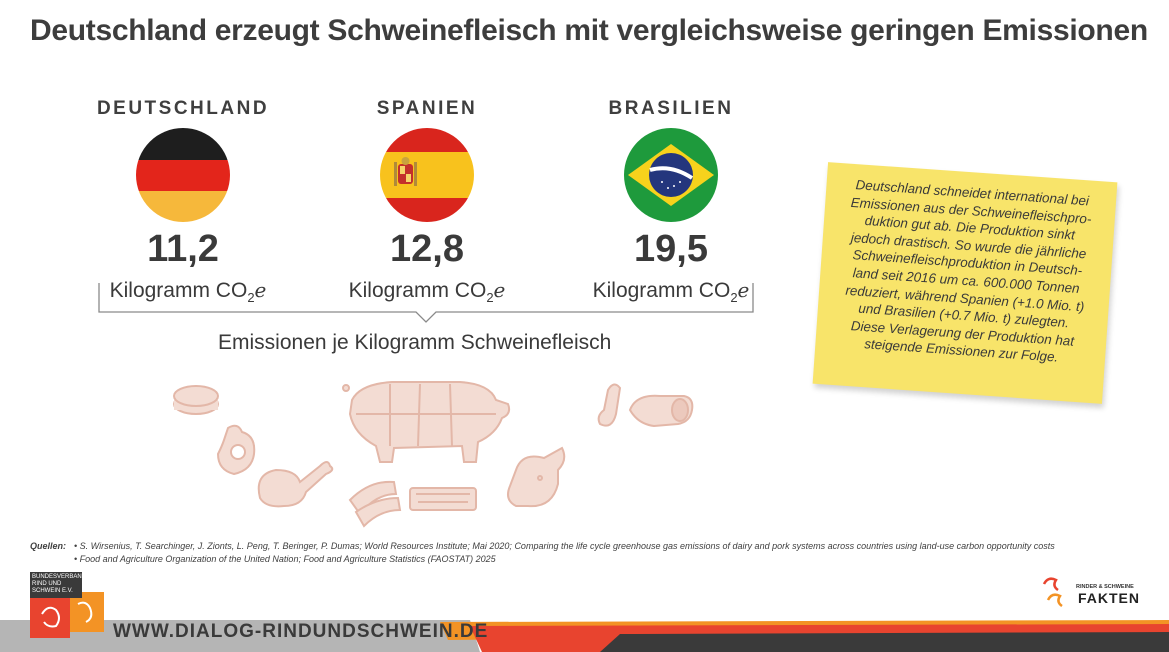  What do you see at coordinates (48, 546) in the screenshot?
I see `sources-label: Quellen:` at bounding box center [48, 546].